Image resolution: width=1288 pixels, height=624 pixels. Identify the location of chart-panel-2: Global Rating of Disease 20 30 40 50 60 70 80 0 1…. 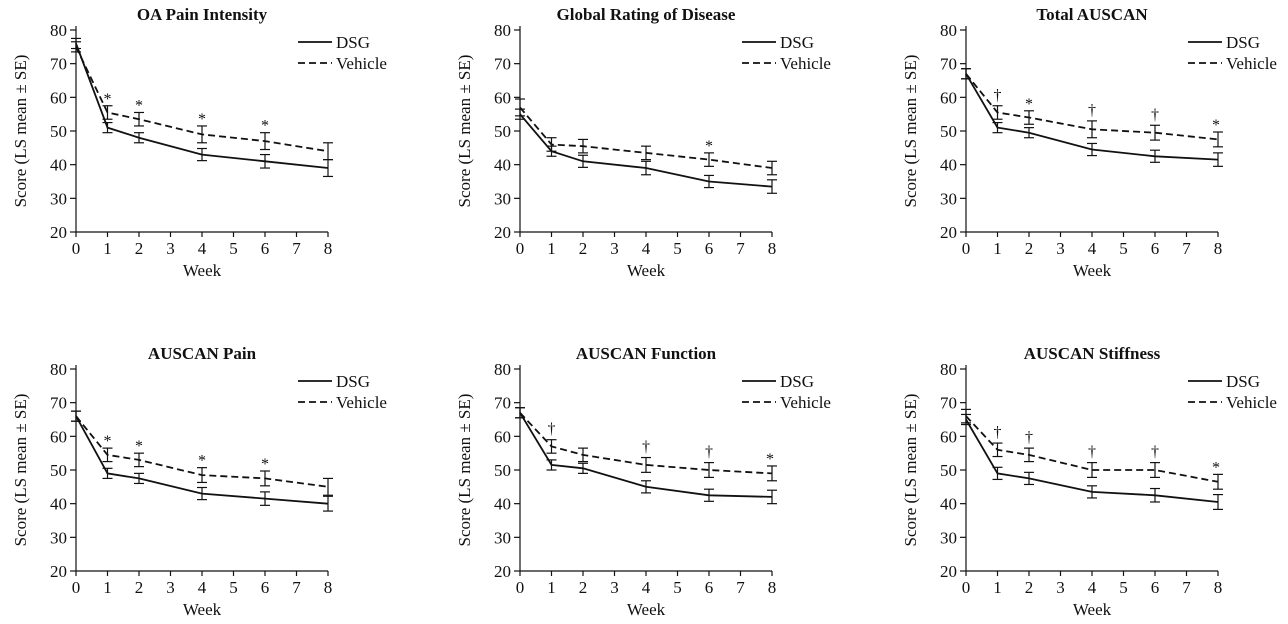
(643, 142).